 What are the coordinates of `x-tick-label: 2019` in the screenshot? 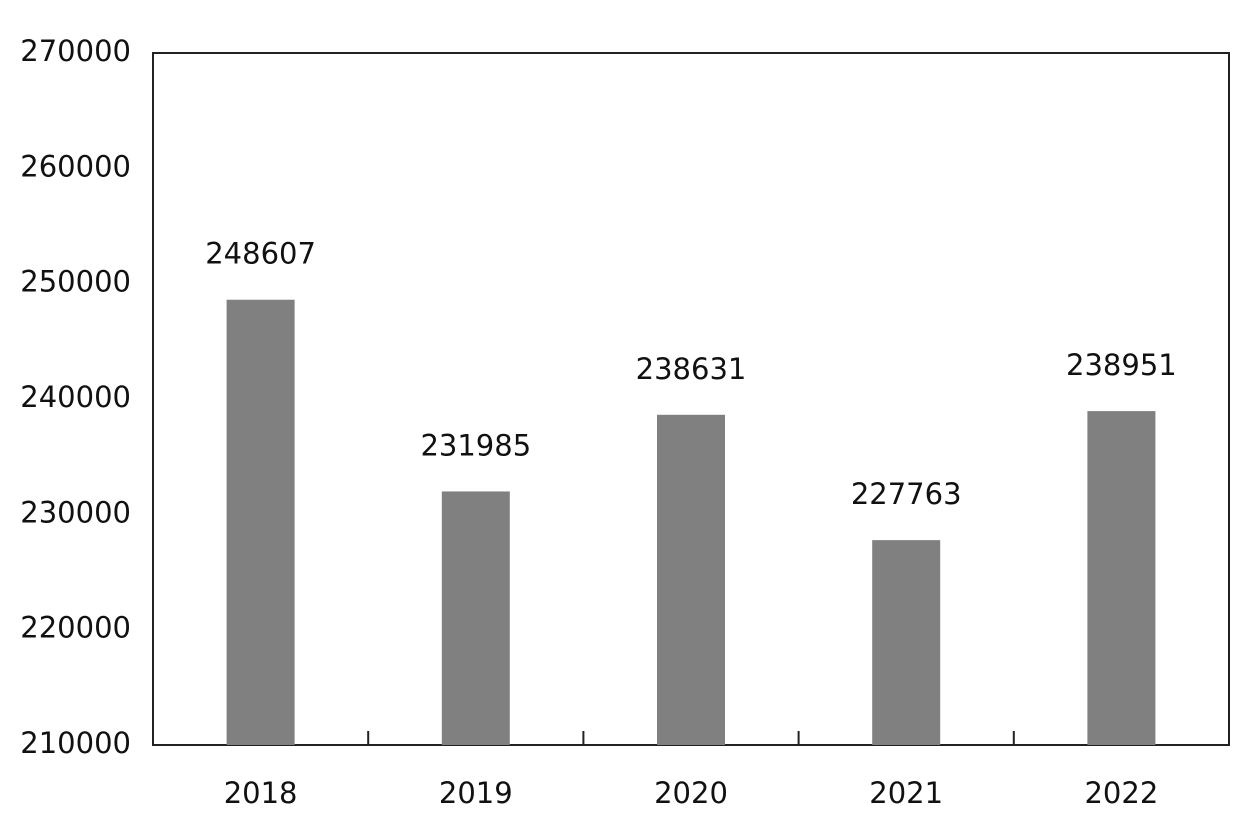 It's located at (476, 793).